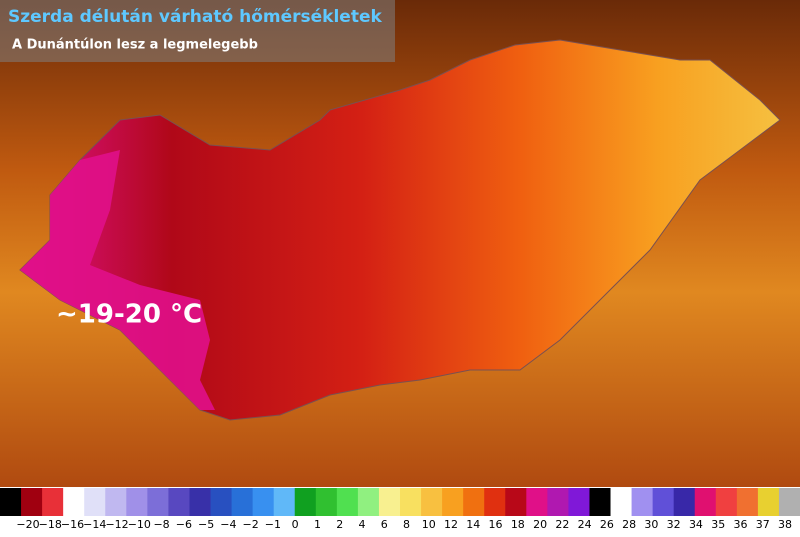 This screenshot has height=537, width=800. Describe the element at coordinates (607, 524) in the screenshot. I see `legend-label: 26` at that location.